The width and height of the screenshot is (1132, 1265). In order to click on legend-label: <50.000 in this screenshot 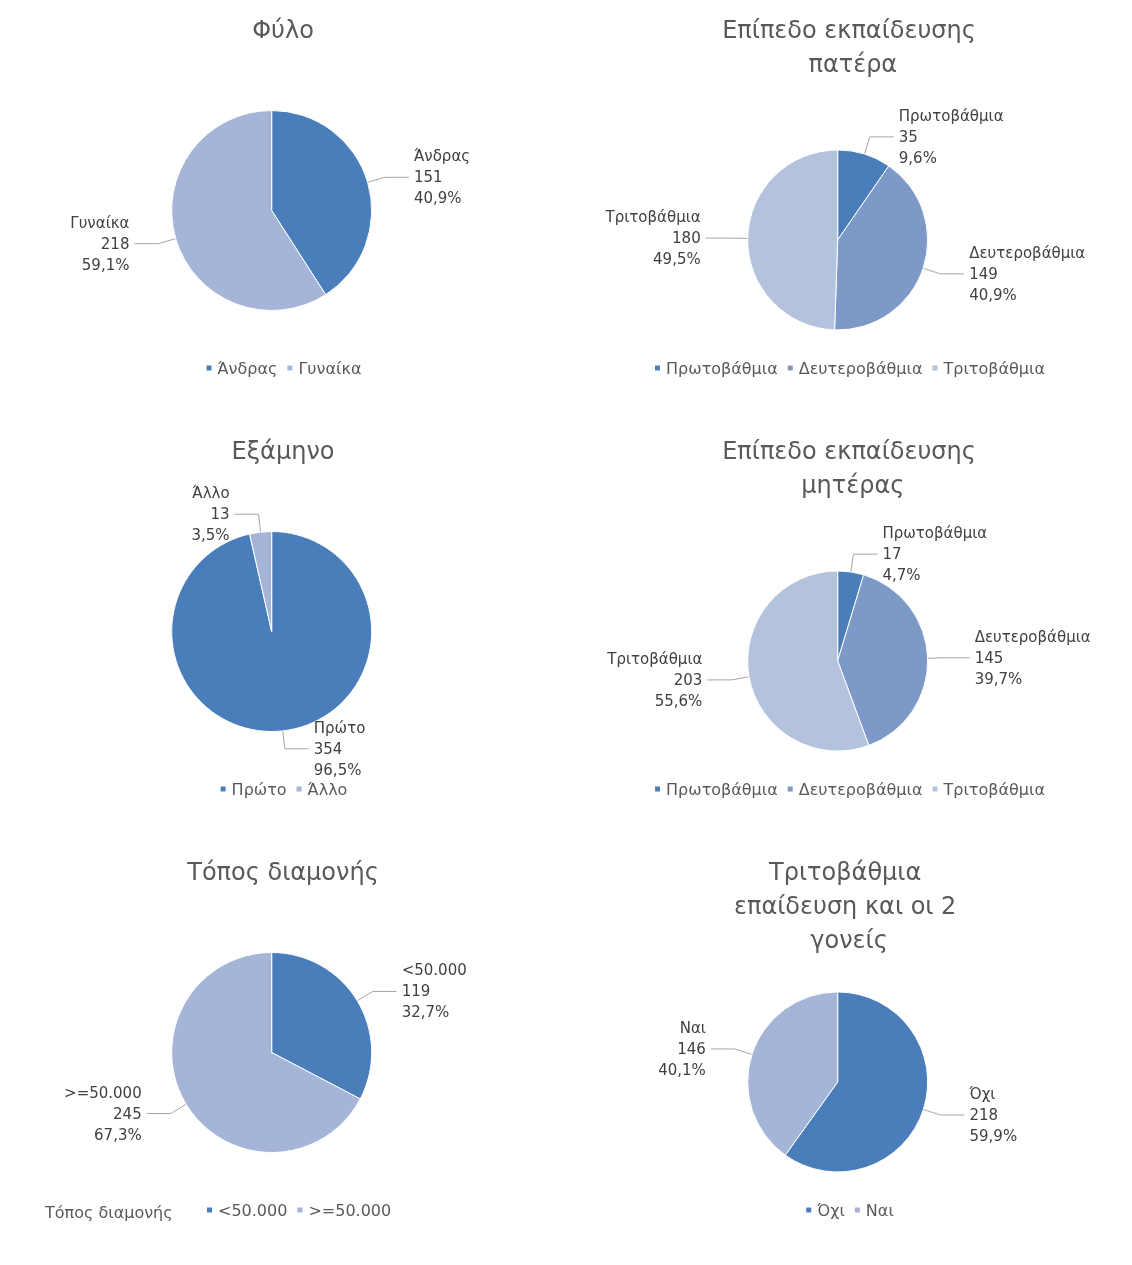, I will do `click(253, 1210)`.